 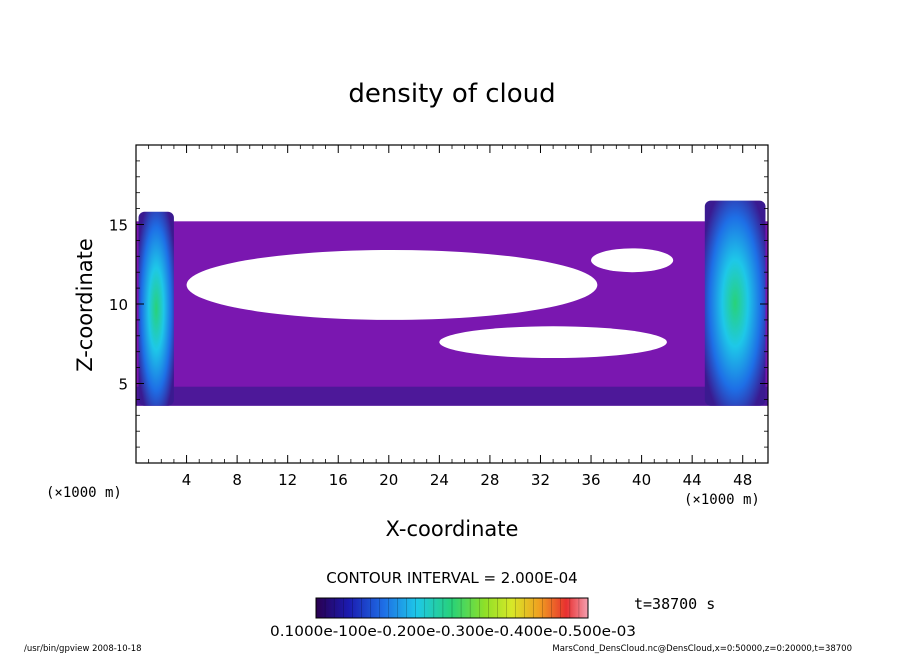 I want to click on x-tick-label: 28, so click(x=489, y=480).